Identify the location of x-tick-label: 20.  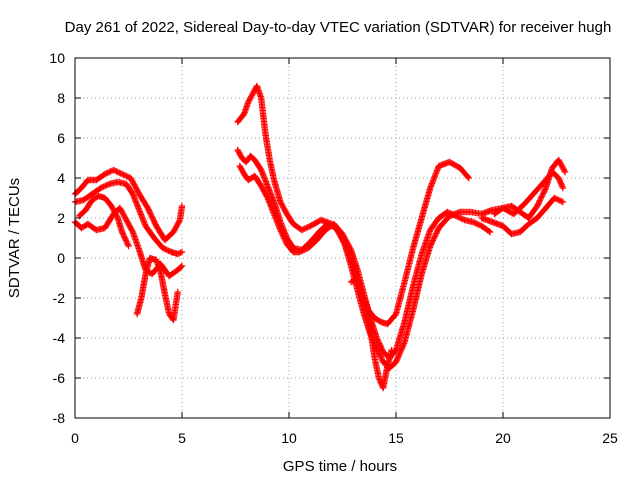
(503, 438).